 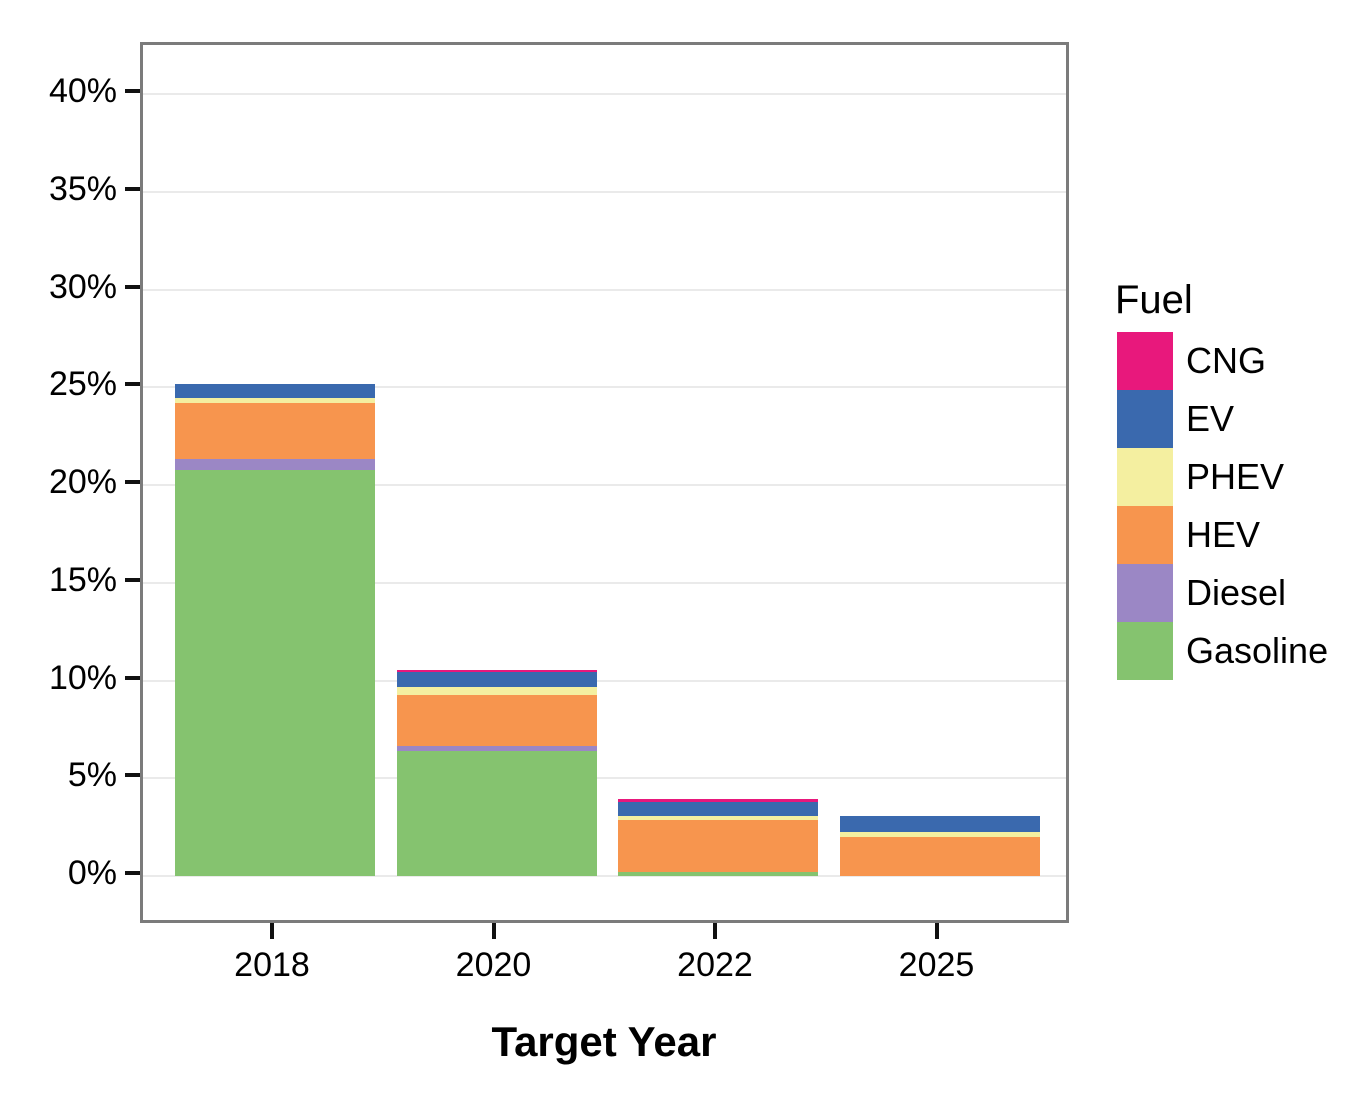 I want to click on legend-label-hev: HEV, so click(x=1223, y=534).